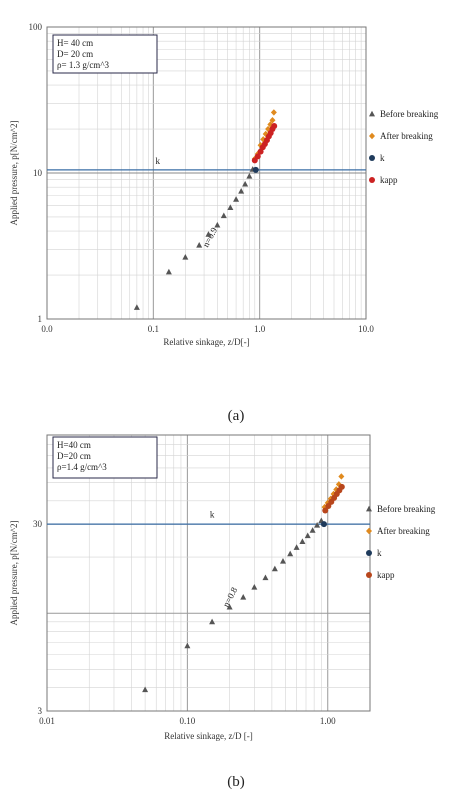 The width and height of the screenshot is (474, 798). What do you see at coordinates (382, 158) in the screenshot?
I see `legend-label: k` at bounding box center [382, 158].